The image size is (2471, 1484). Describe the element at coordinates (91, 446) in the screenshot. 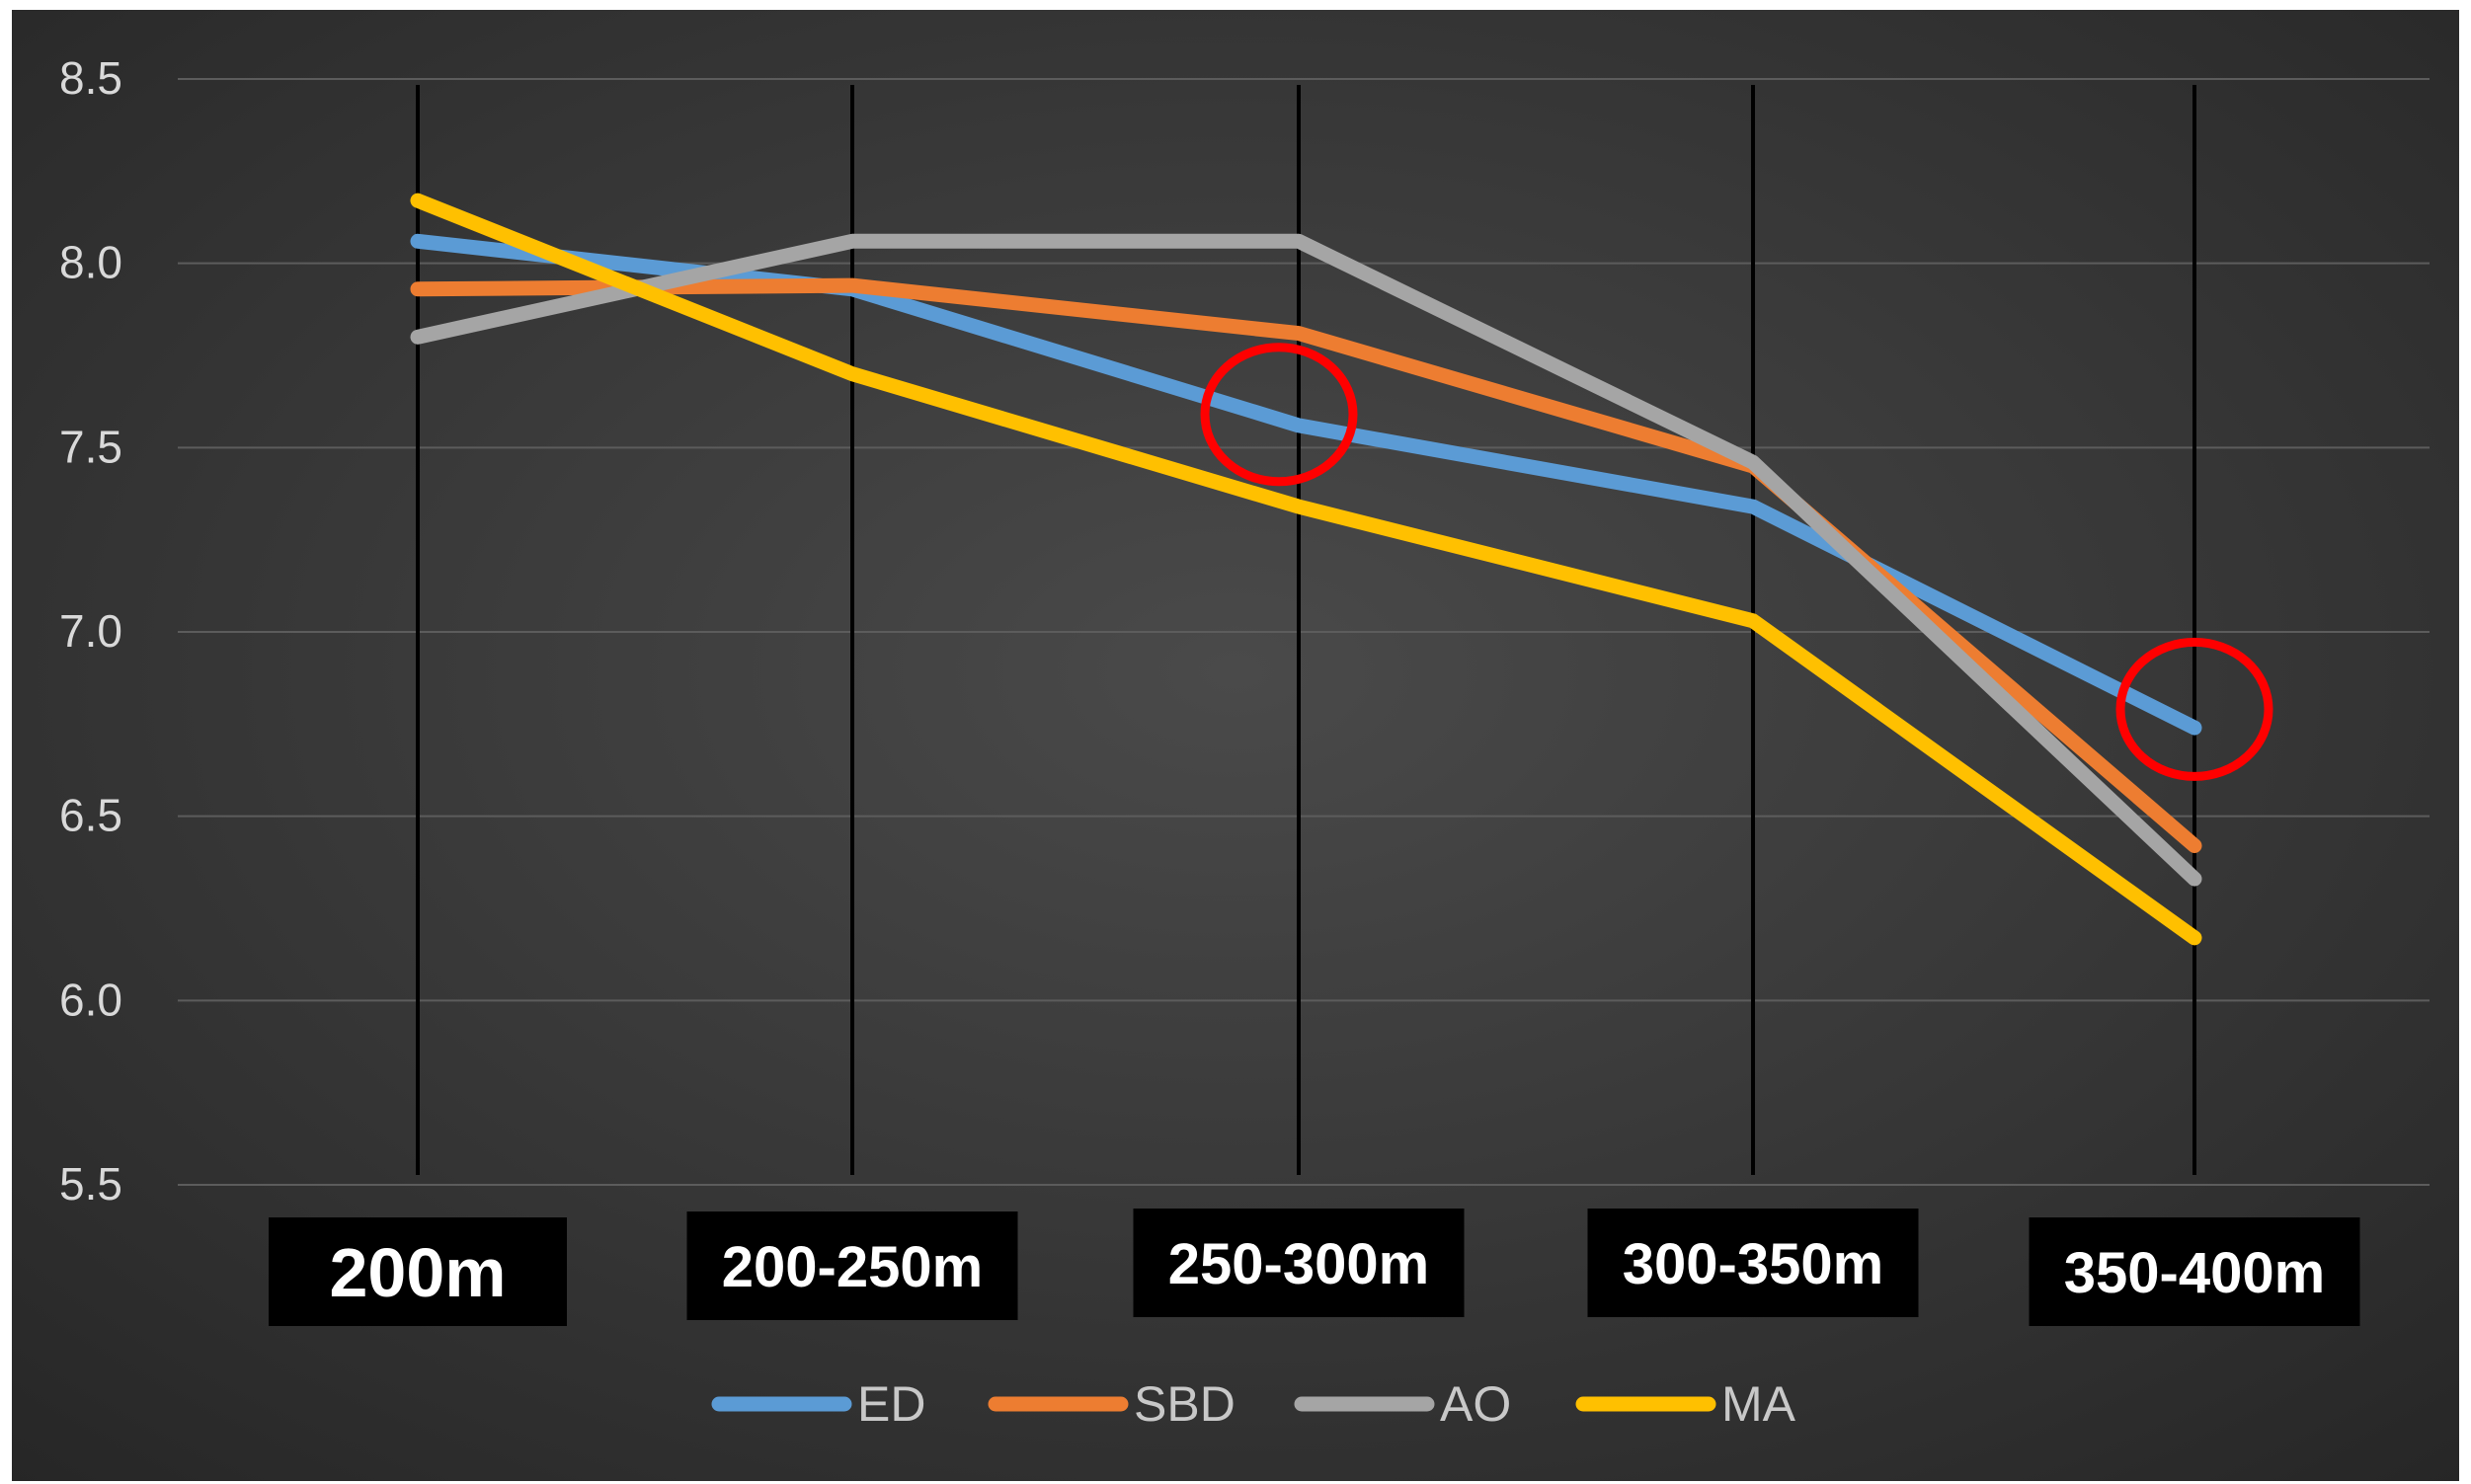

I see `y-tick-label: 7.5` at that location.